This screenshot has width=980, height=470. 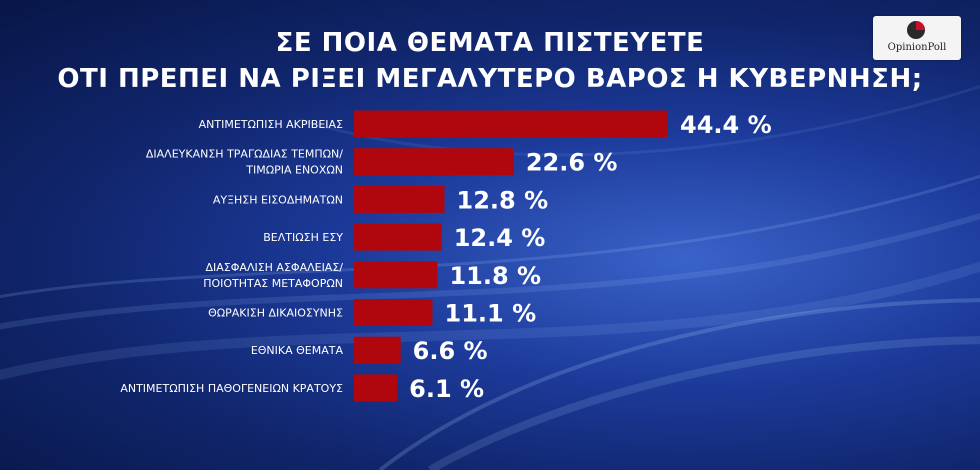 I want to click on value-label-8: 6.1 %, so click(x=446, y=389).